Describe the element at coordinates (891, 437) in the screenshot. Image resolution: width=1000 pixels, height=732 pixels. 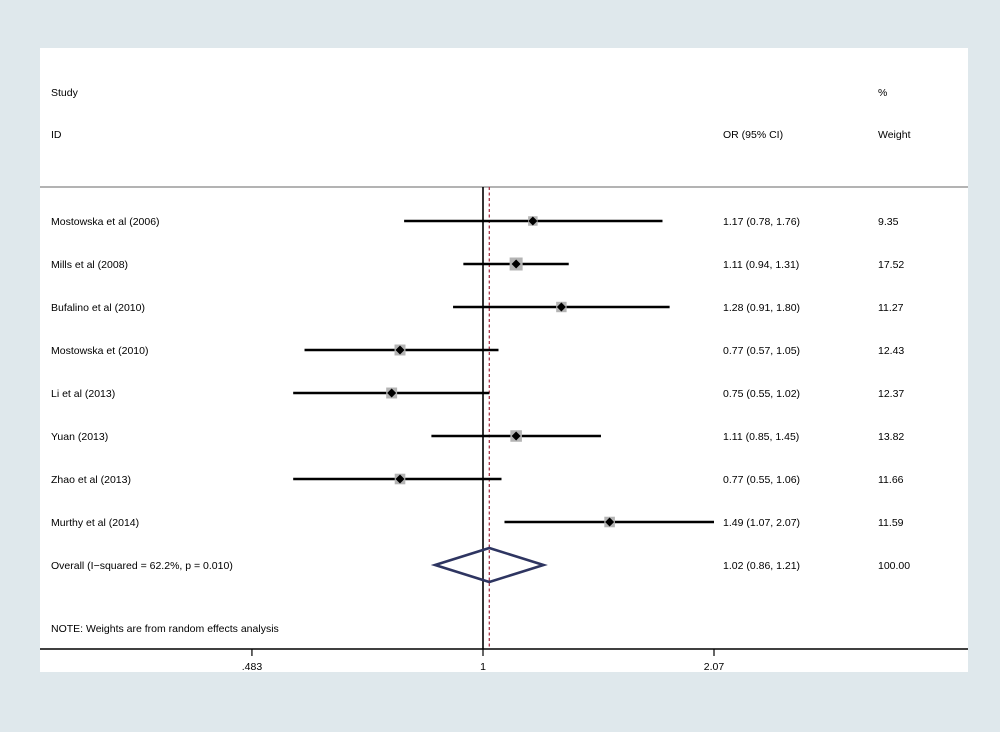
I see `weight-text: 13.82` at that location.